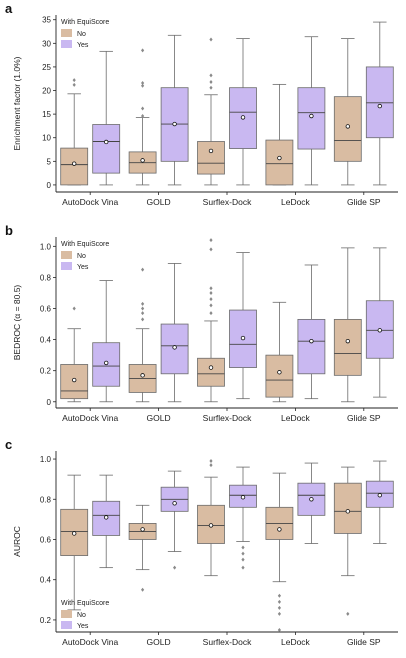  Describe the element at coordinates (46, 138) in the screenshot. I see `y-tick-label: 10` at that location.